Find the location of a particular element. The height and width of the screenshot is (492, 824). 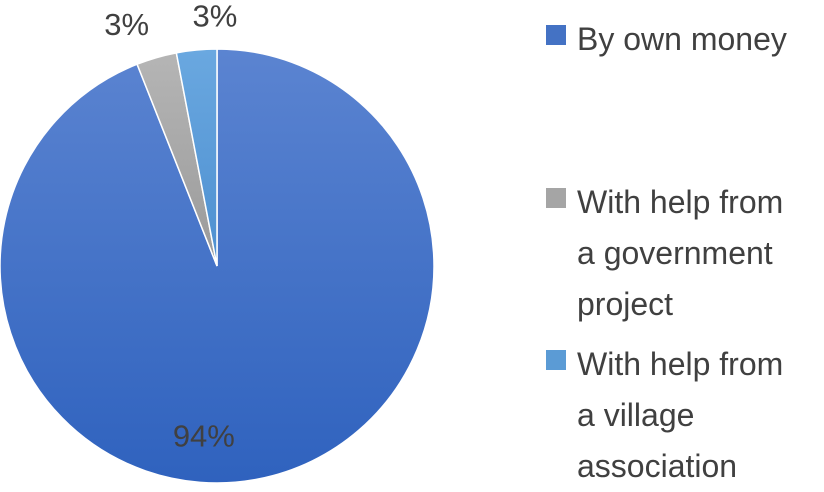

legend-item-village-association: With help from a village association is located at coordinates (685, 415).